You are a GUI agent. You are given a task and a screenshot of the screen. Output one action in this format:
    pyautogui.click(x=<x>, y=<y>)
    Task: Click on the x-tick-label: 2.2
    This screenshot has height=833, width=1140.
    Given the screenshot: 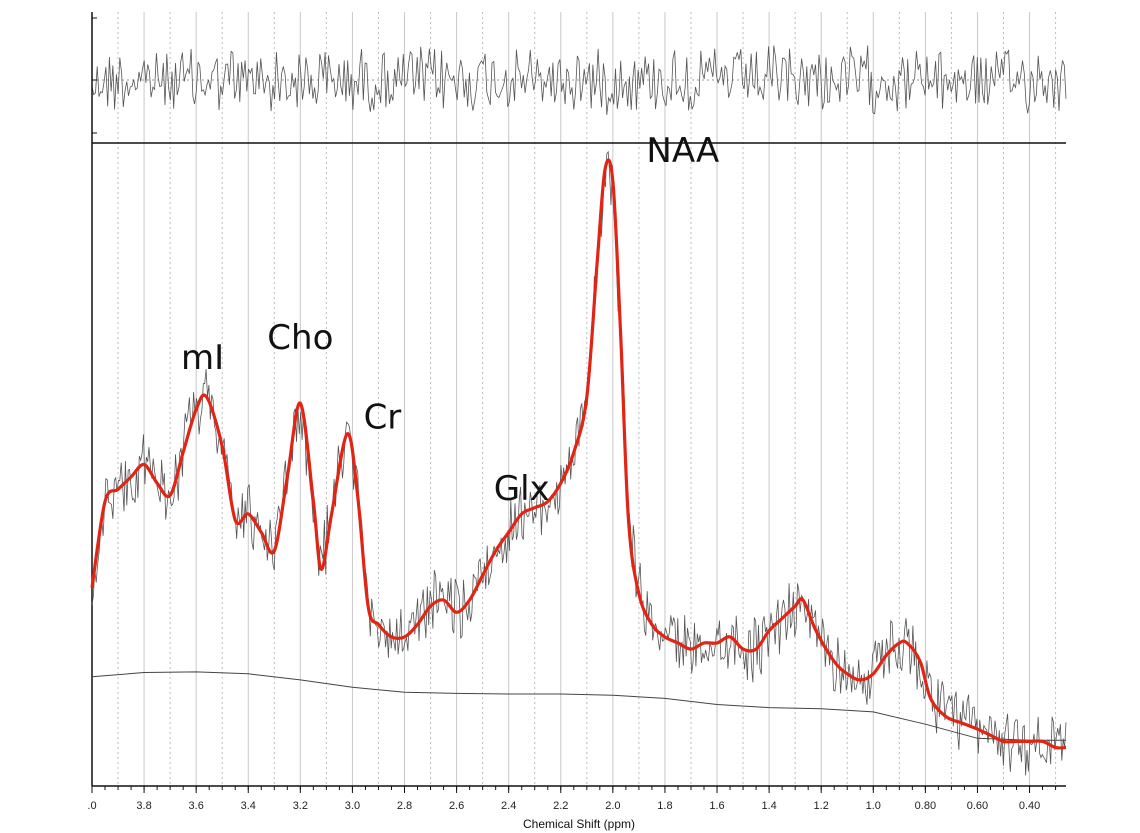 What is the action you would take?
    pyautogui.click(x=560, y=806)
    